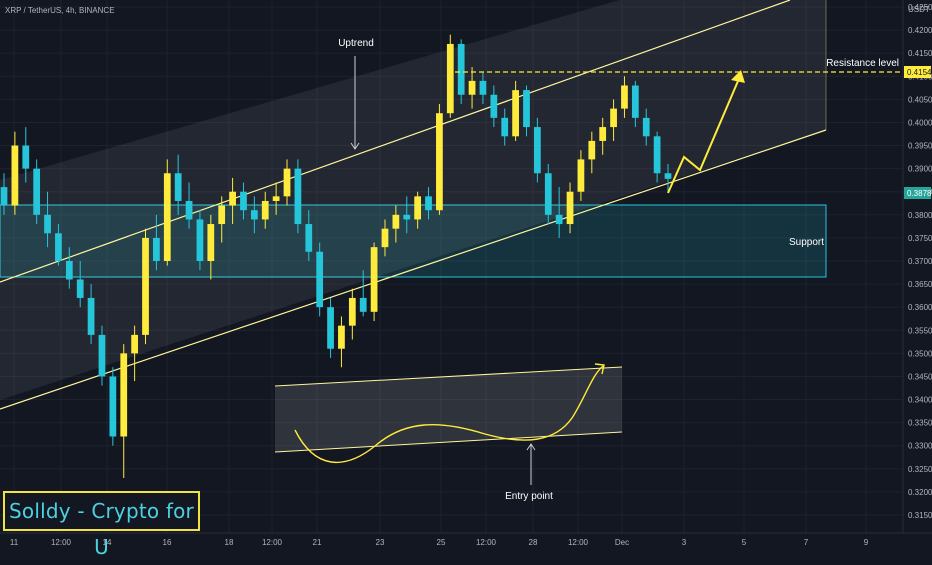  What do you see at coordinates (167, 542) in the screenshot?
I see `time-tick-label: 16` at bounding box center [167, 542].